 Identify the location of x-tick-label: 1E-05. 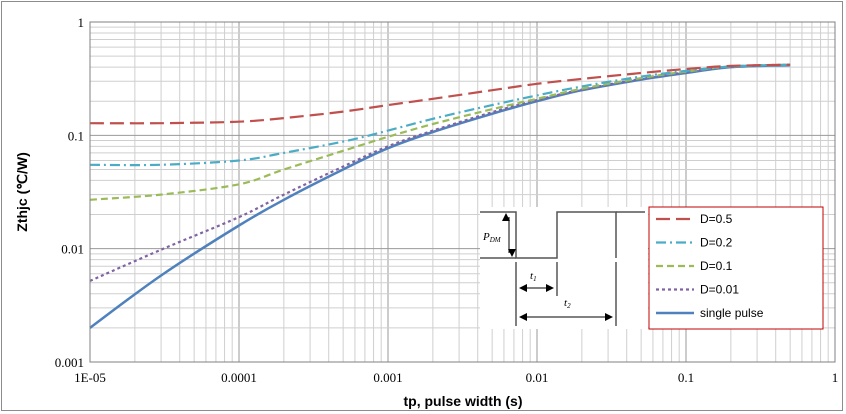
(90, 377).